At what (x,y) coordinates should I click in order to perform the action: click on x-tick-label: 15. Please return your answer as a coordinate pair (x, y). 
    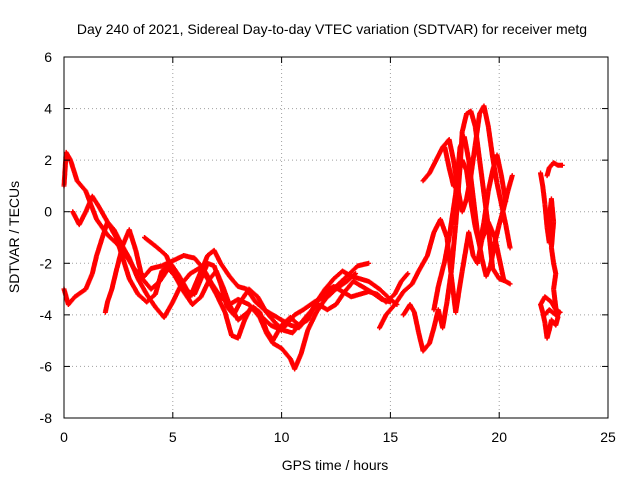
    Looking at the image, I should click on (391, 437).